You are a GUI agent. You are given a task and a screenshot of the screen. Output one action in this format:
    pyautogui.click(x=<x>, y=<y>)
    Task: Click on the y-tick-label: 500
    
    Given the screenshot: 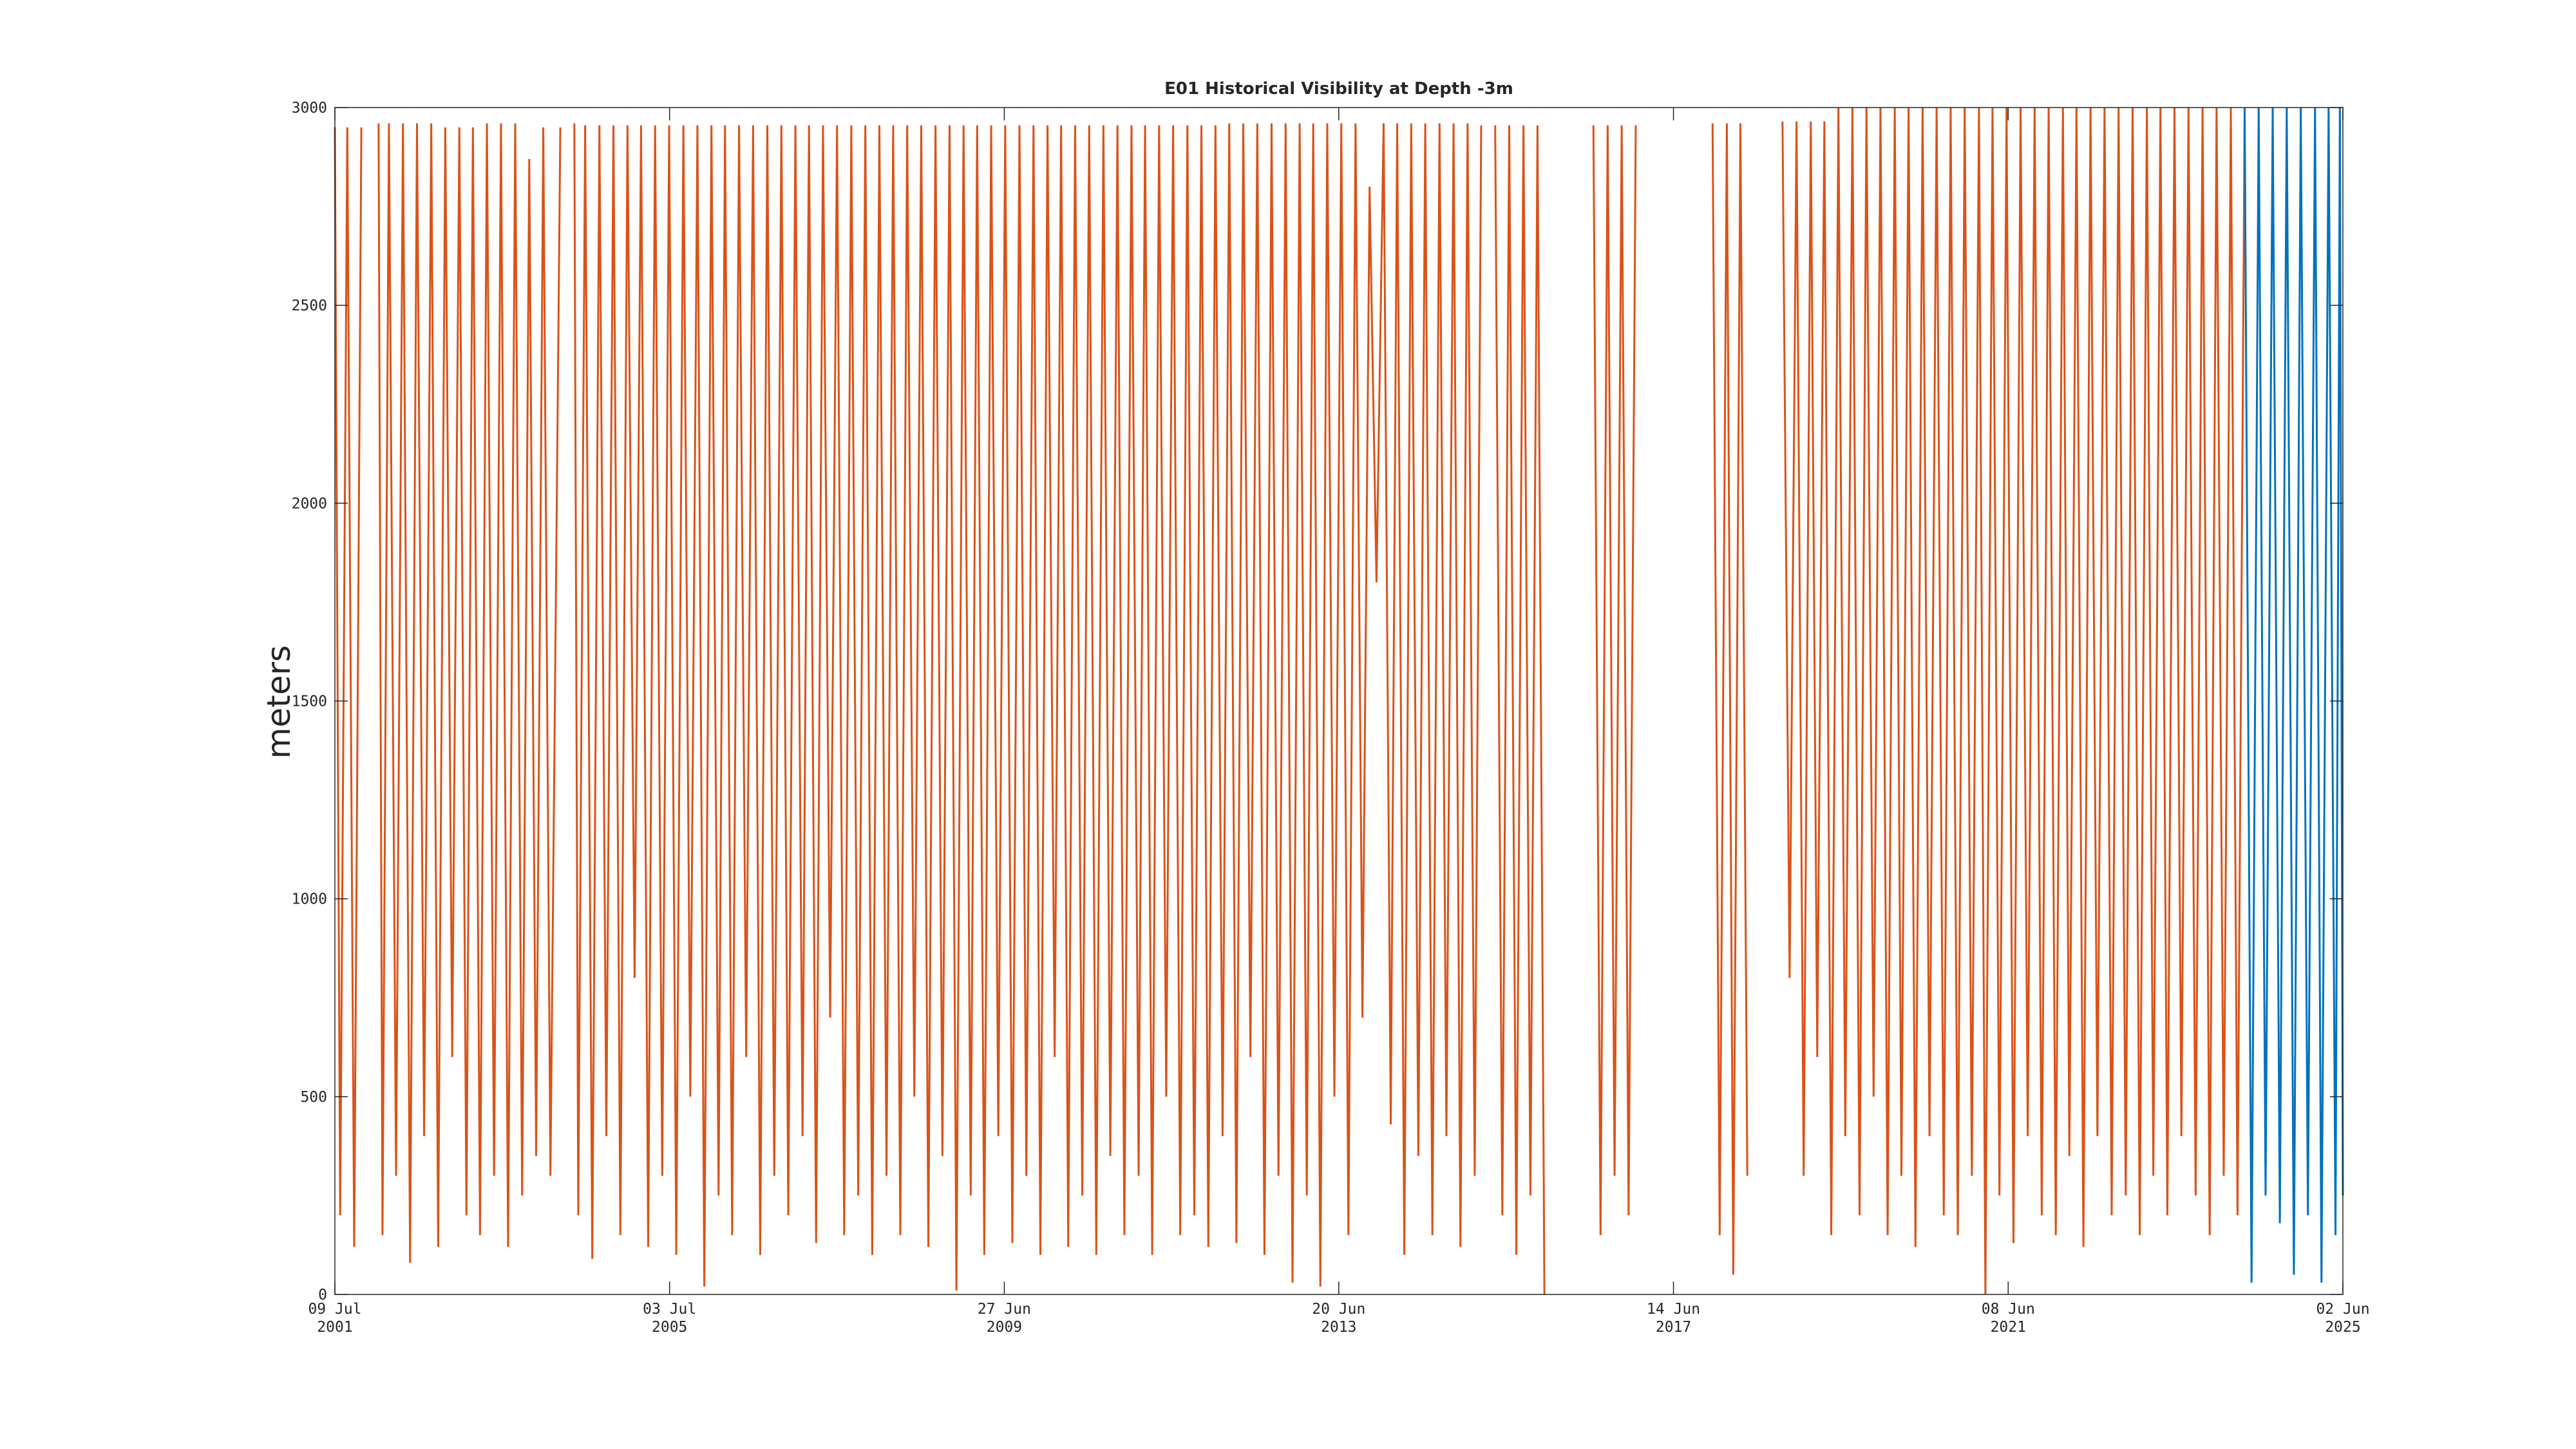 What is the action you would take?
    pyautogui.click(x=313, y=1097)
    